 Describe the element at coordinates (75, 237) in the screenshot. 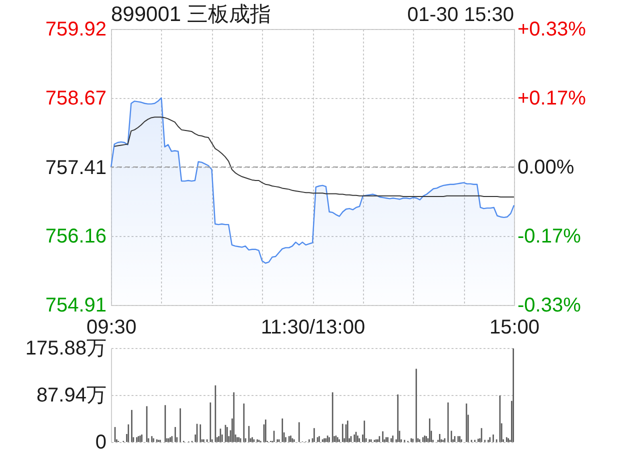

I see `y-tick-label: 756.16` at that location.